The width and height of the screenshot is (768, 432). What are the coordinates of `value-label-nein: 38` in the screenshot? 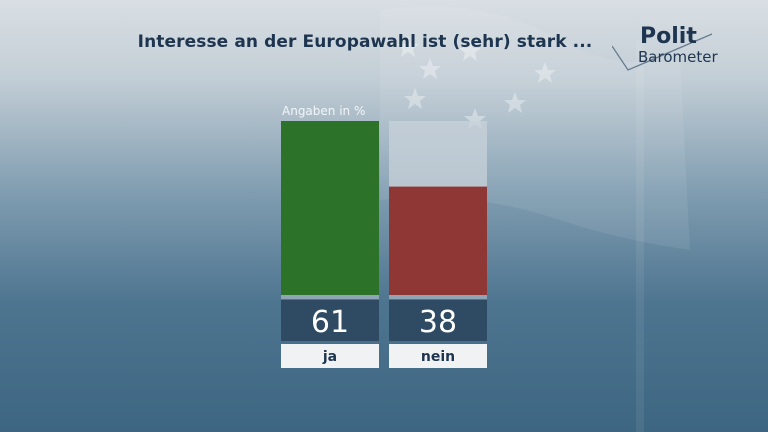 It's located at (438, 322).